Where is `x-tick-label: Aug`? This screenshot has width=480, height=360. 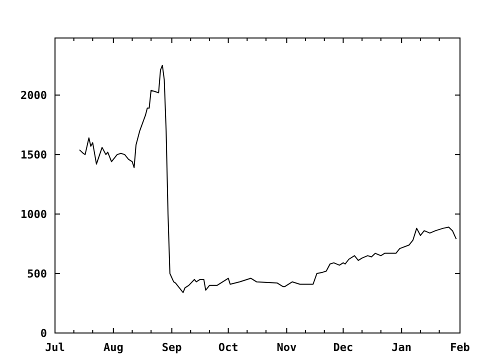
x-tick-label: Aug is located at coordinates (113, 347).